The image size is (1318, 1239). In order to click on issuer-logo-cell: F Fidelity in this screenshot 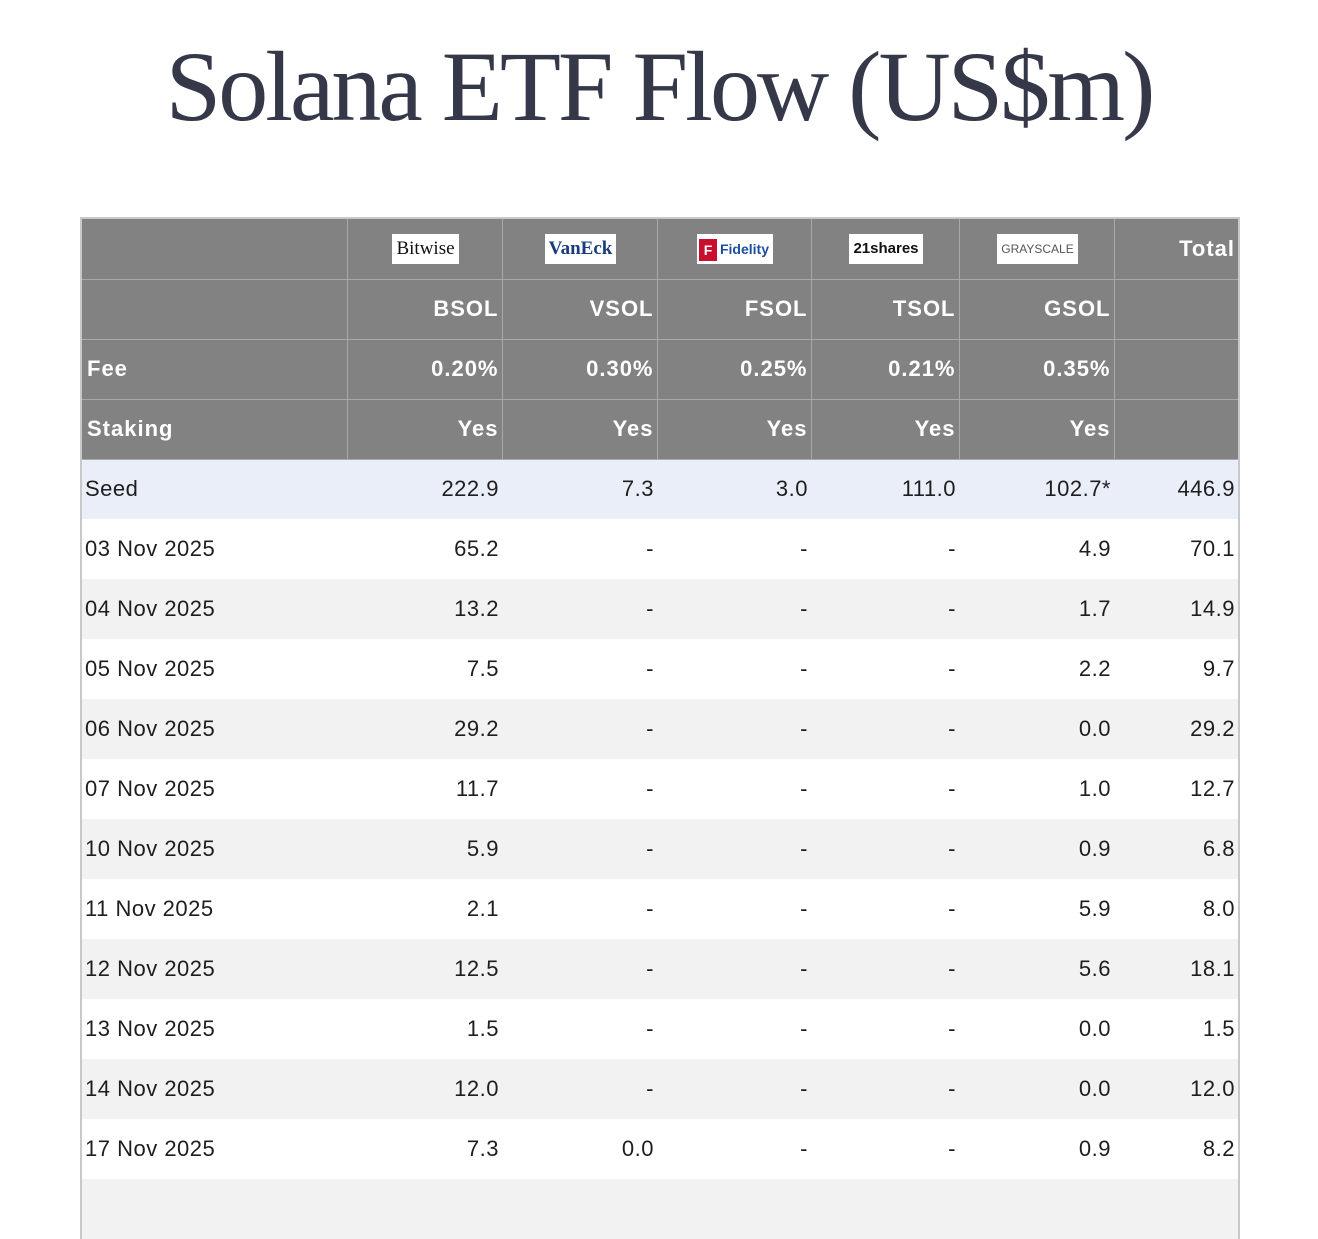, I will do `click(734, 249)`.